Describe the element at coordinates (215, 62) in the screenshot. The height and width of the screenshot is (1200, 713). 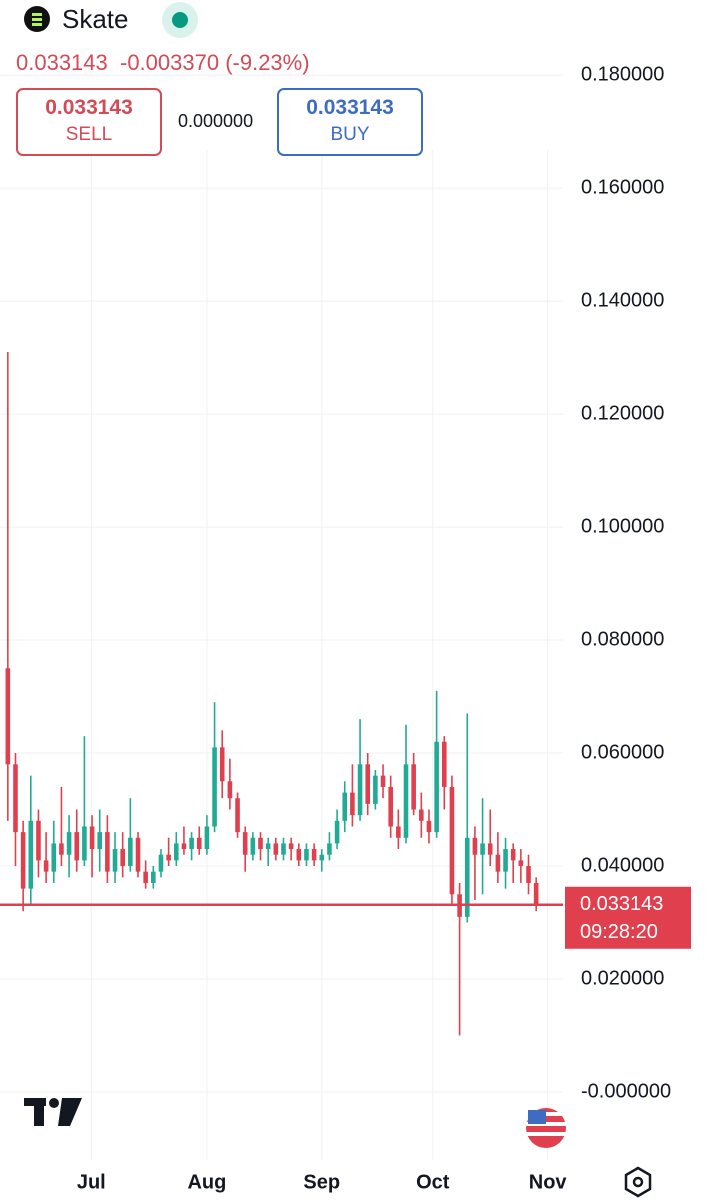
I see `price-change: -0.003370 (-9.23%)` at that location.